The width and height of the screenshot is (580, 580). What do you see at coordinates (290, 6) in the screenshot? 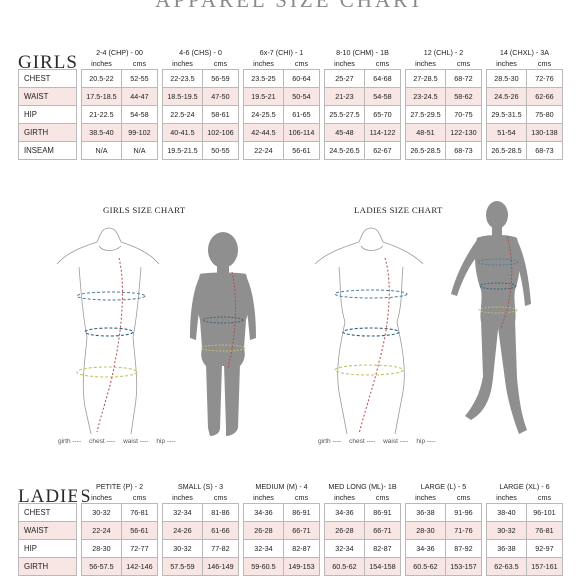
I see `page-title: APPAREL SIZE CHART` at bounding box center [290, 6].